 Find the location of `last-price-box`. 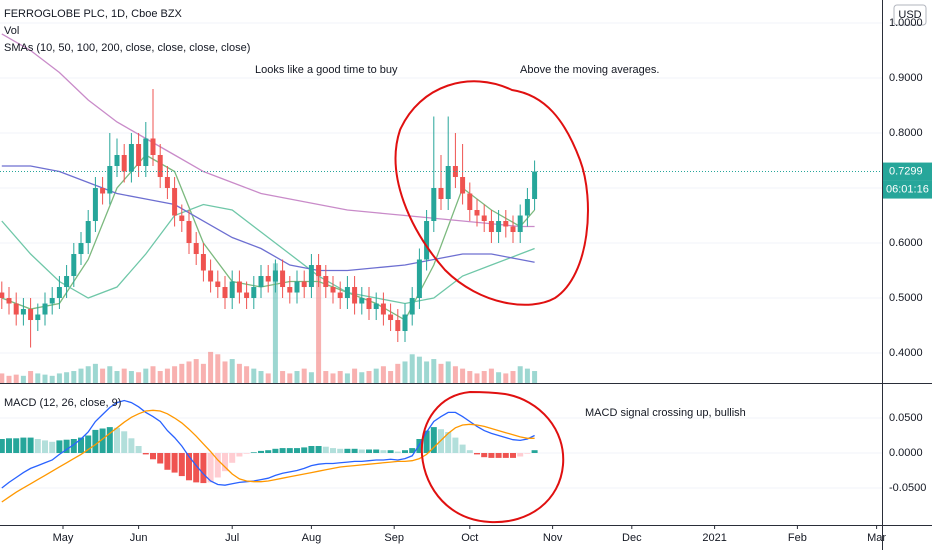

last-price-box is located at coordinates (907, 171).